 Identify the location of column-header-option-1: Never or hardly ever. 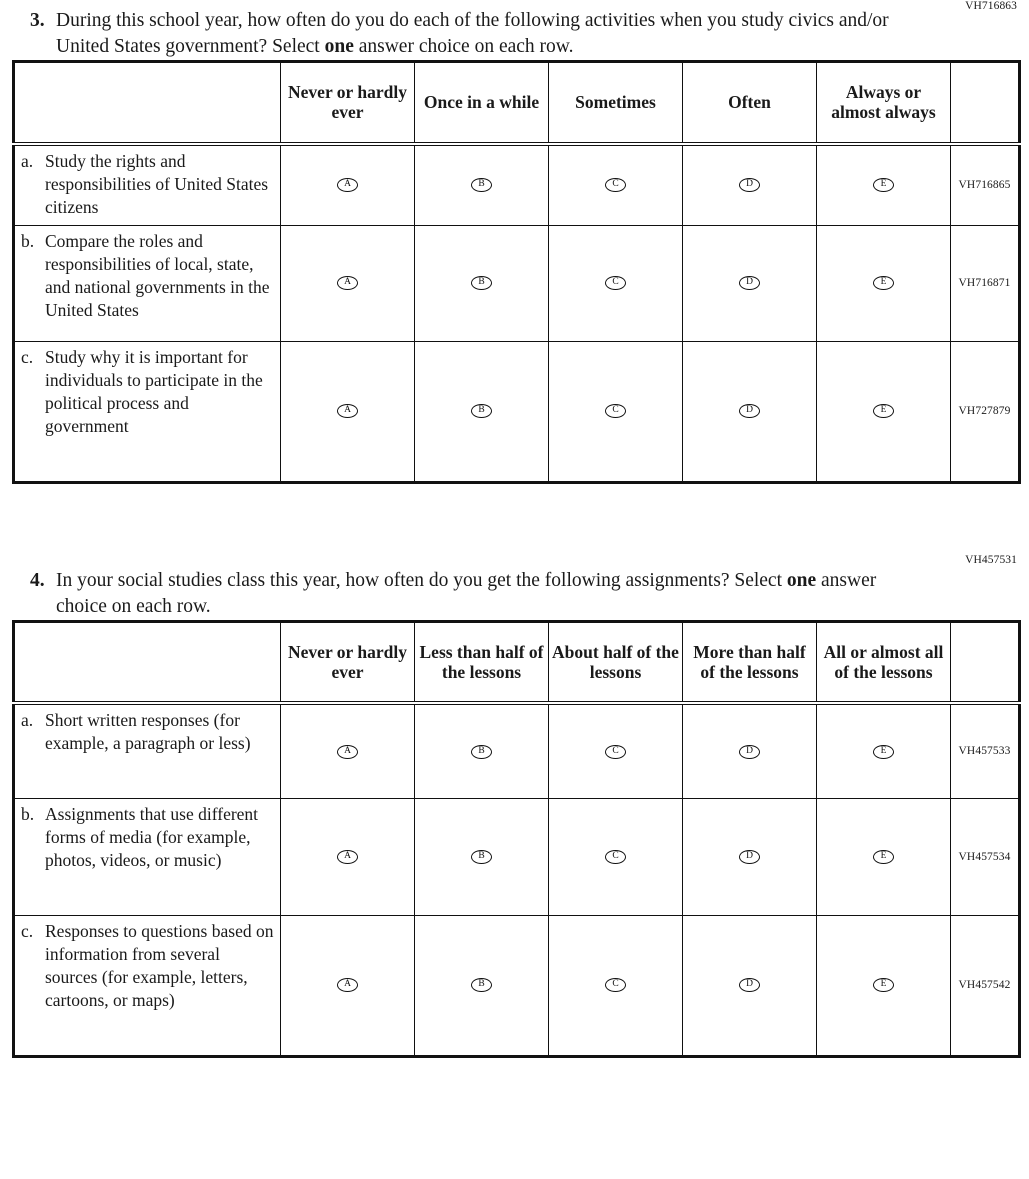
(347, 103).